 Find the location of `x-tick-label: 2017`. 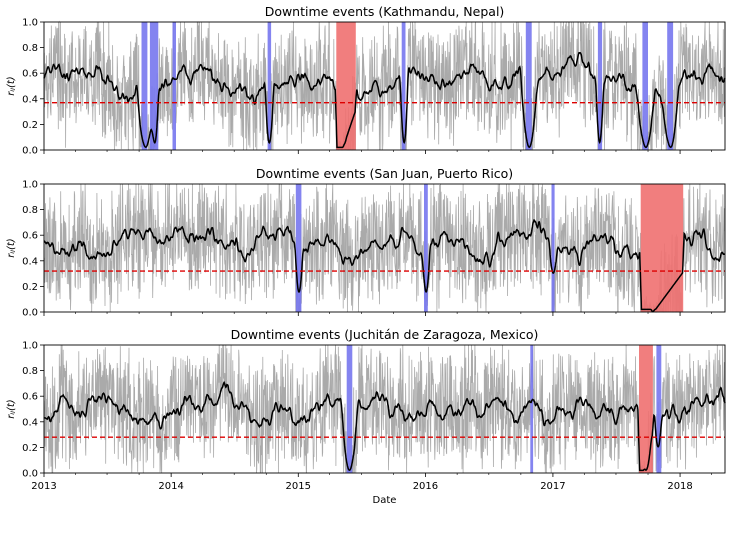

x-tick-label: 2017 is located at coordinates (552, 486).